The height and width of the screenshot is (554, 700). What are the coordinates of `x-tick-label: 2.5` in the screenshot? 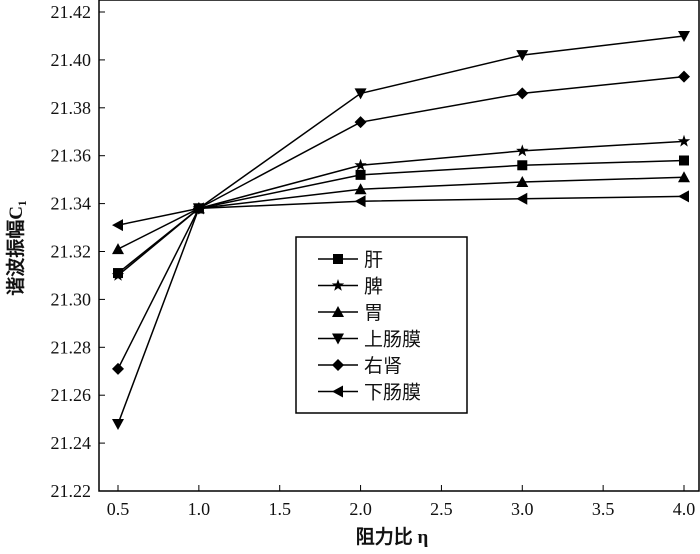 It's located at (441, 509).